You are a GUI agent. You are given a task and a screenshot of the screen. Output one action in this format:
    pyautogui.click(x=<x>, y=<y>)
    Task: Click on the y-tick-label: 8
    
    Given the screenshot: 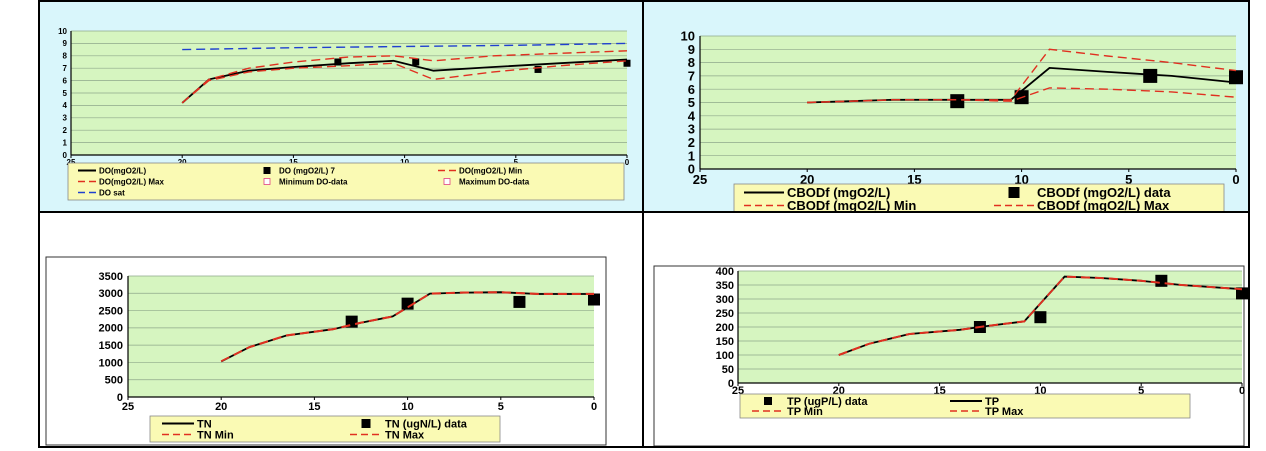 What is the action you would take?
    pyautogui.click(x=65, y=56)
    